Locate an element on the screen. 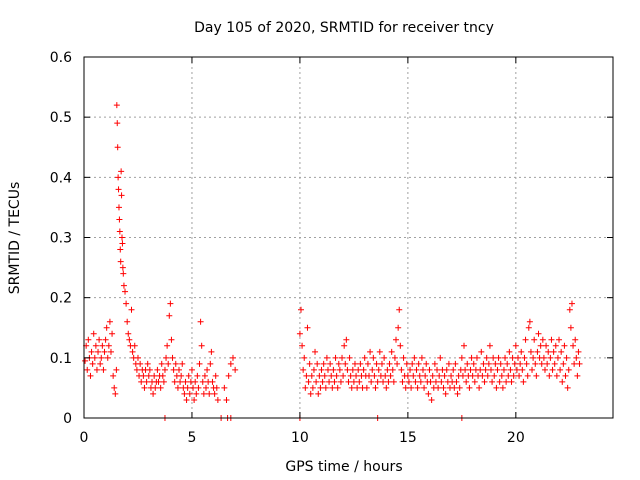 This screenshot has width=640, height=480. y-tick-label: 0.6 is located at coordinates (61, 58).